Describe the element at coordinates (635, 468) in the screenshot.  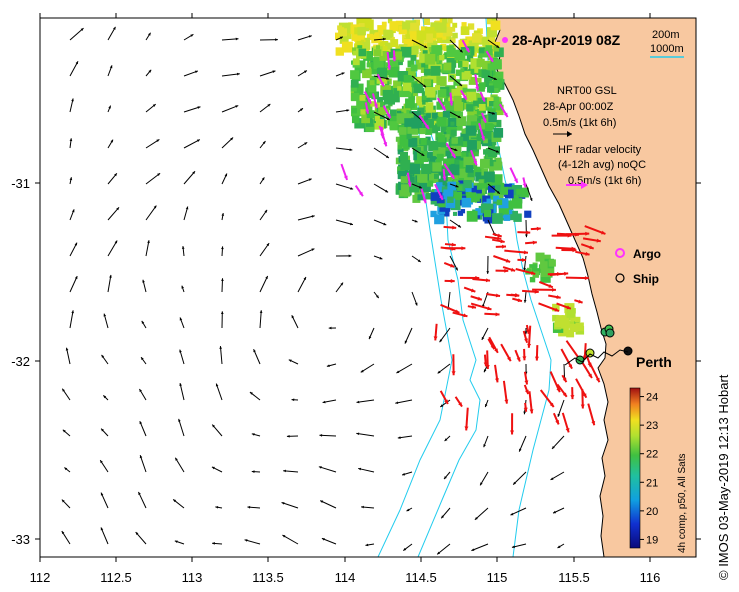
I see `colorbar-gradient` at that location.